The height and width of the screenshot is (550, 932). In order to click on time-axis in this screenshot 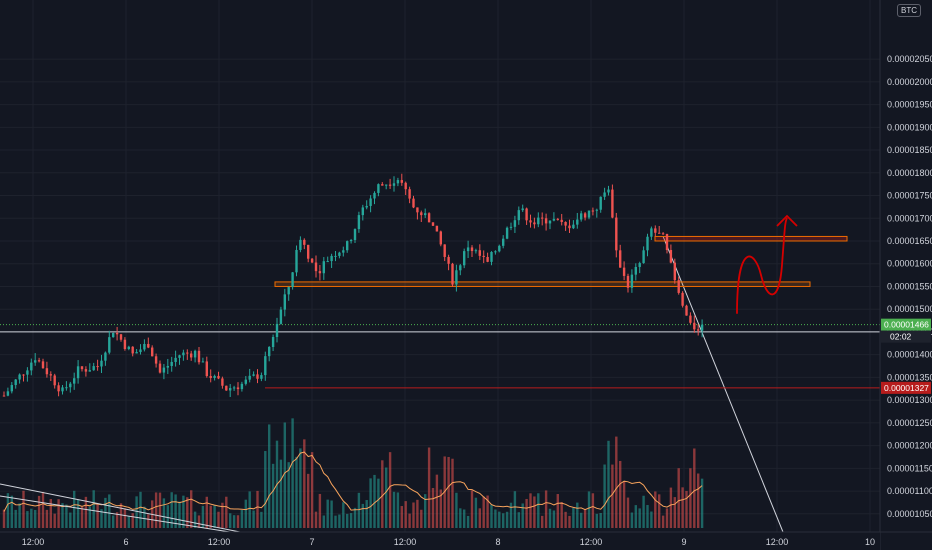, I will do `click(440, 541)`.